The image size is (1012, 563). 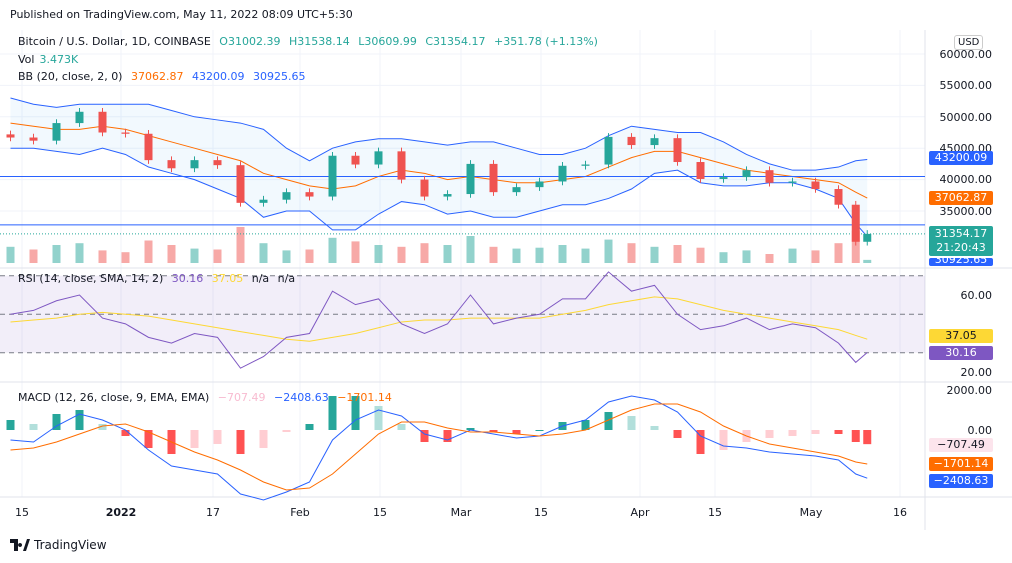 I want to click on bb-label: BB (20, close, 2, 0), so click(x=70, y=76).